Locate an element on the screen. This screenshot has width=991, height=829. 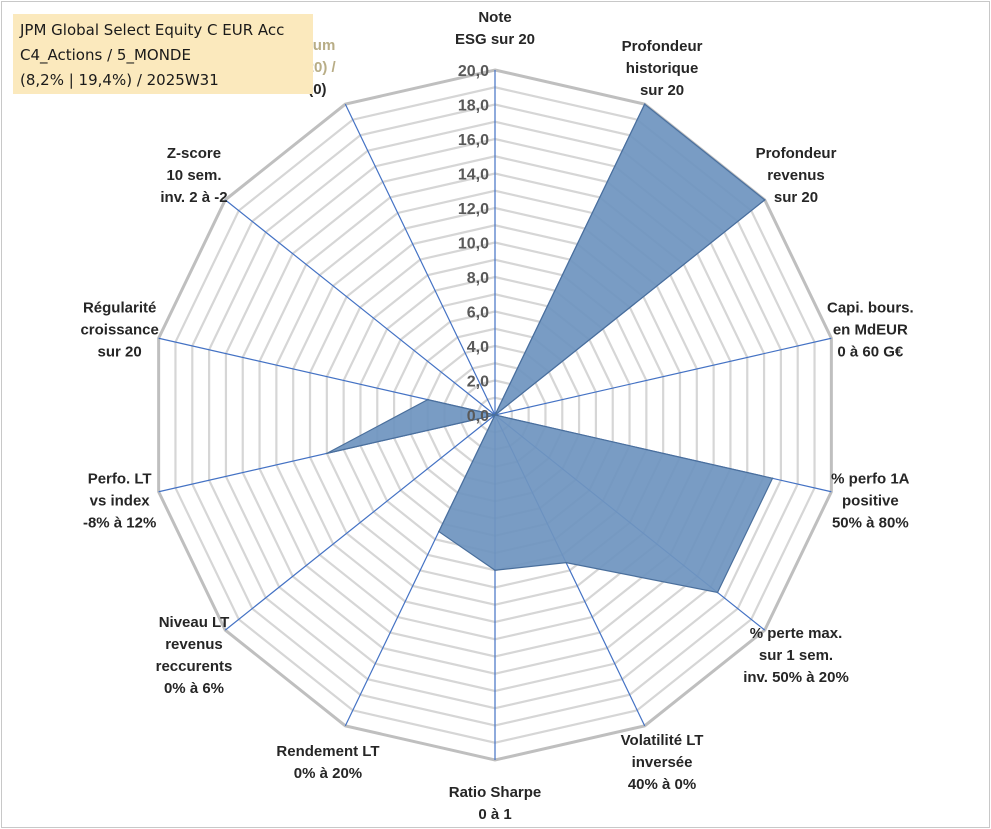
axis-label-line: inversée is located at coordinates (662, 762).